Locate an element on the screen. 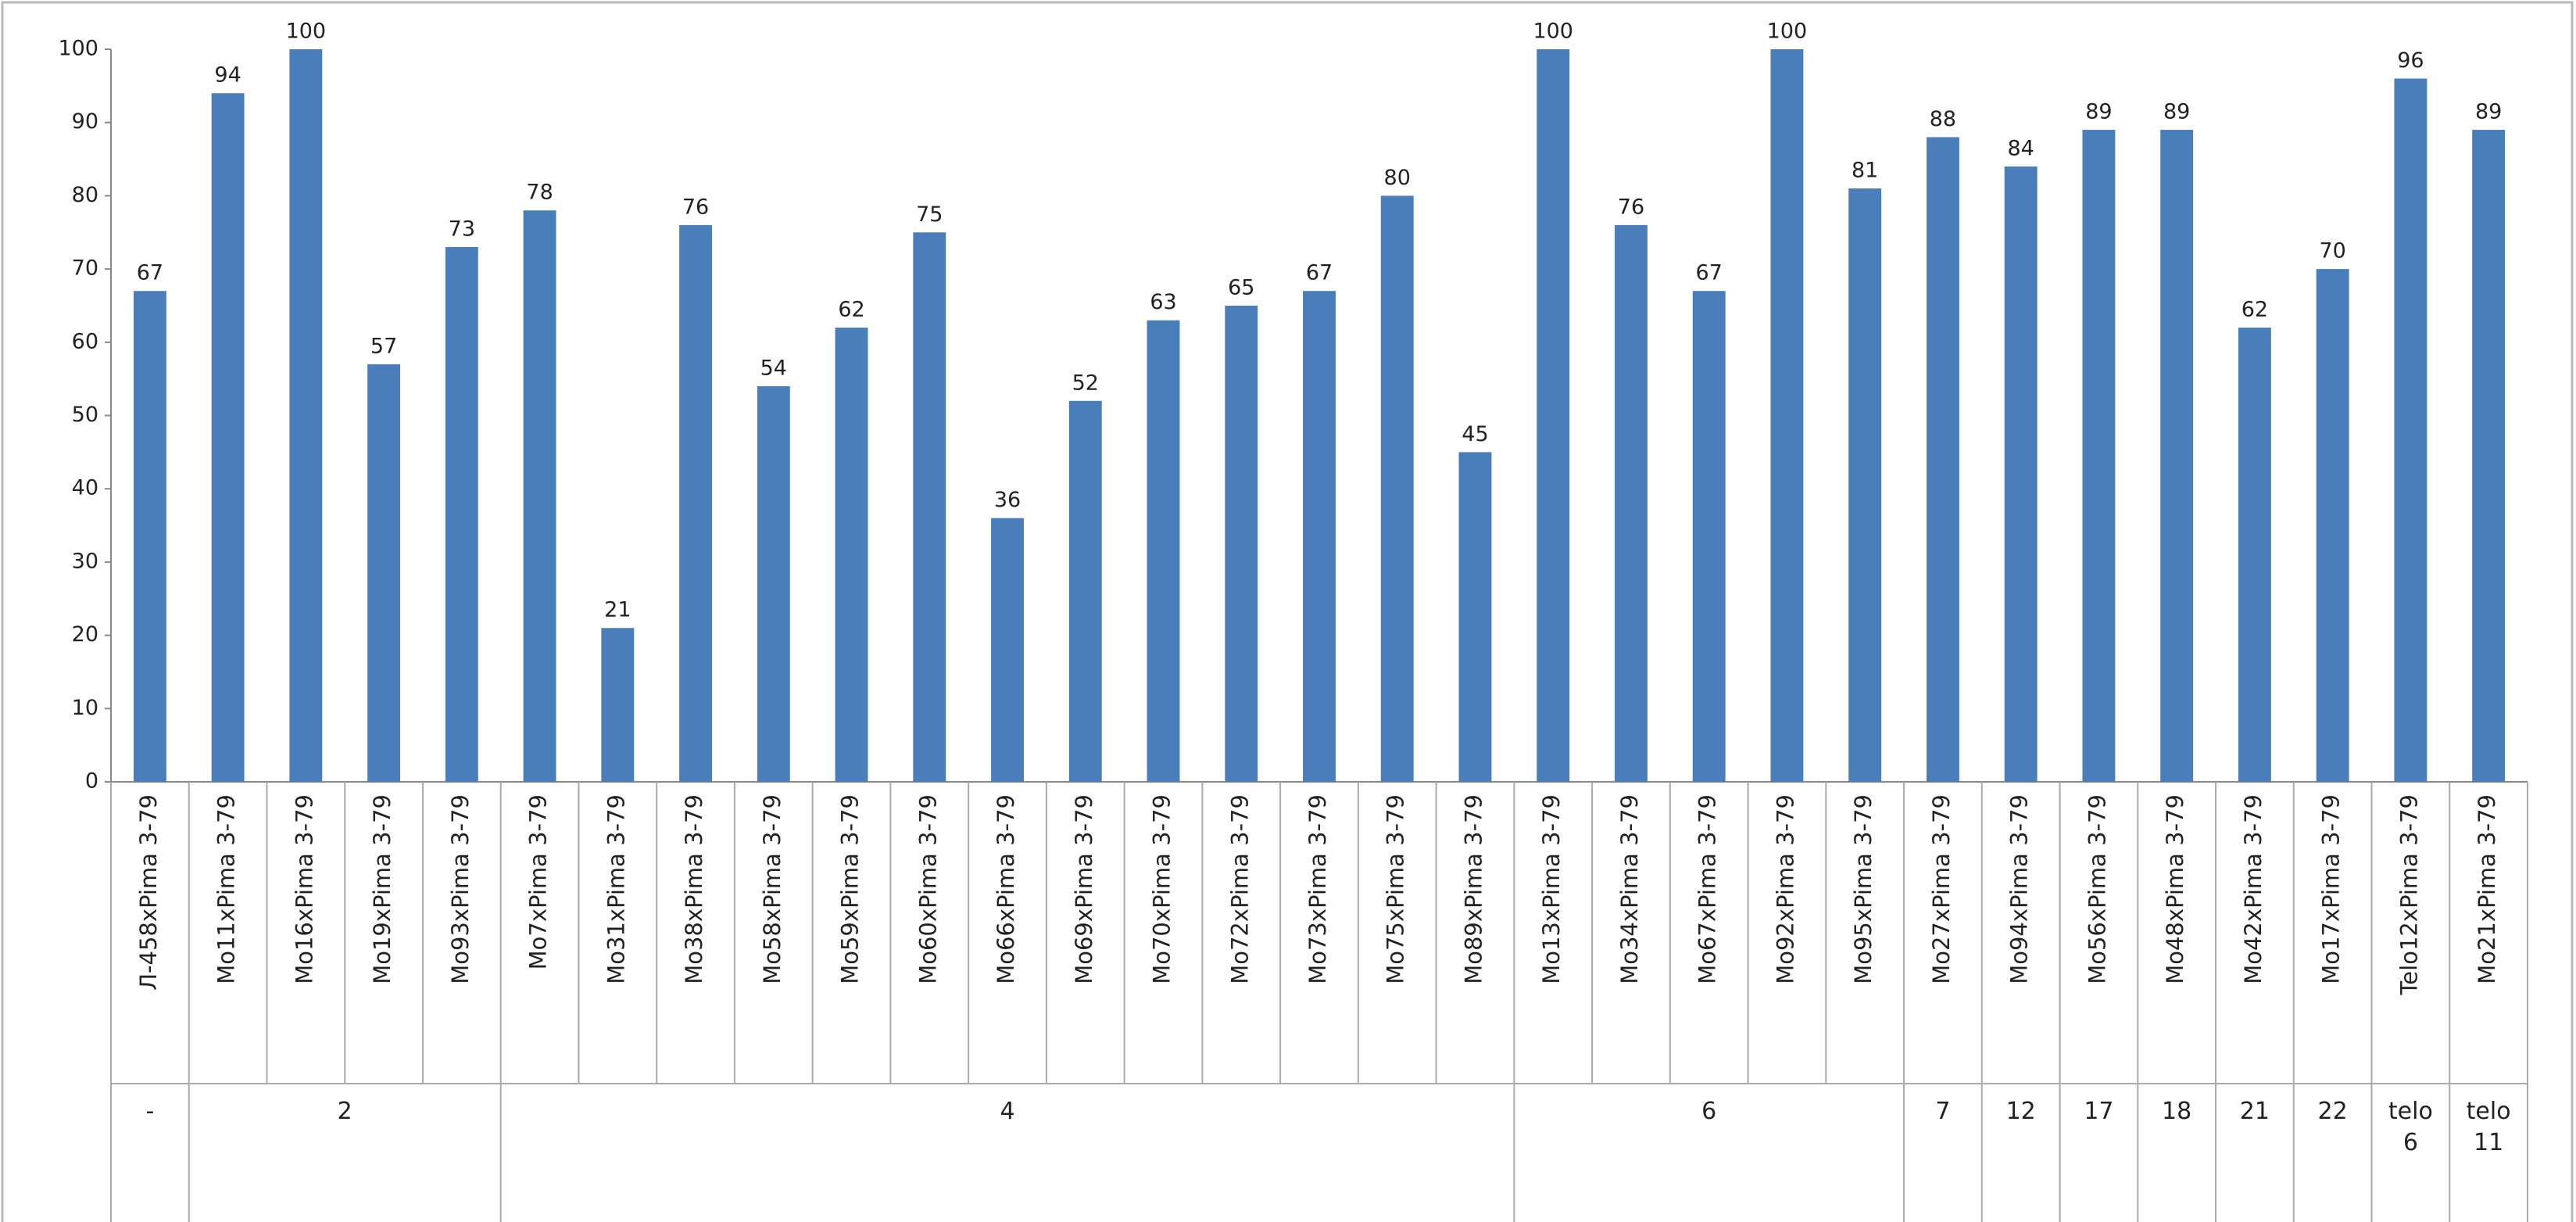 The width and height of the screenshot is (2576, 1222). x-tick-label: Mo94xPima 3-79 is located at coordinates (2019, 889).